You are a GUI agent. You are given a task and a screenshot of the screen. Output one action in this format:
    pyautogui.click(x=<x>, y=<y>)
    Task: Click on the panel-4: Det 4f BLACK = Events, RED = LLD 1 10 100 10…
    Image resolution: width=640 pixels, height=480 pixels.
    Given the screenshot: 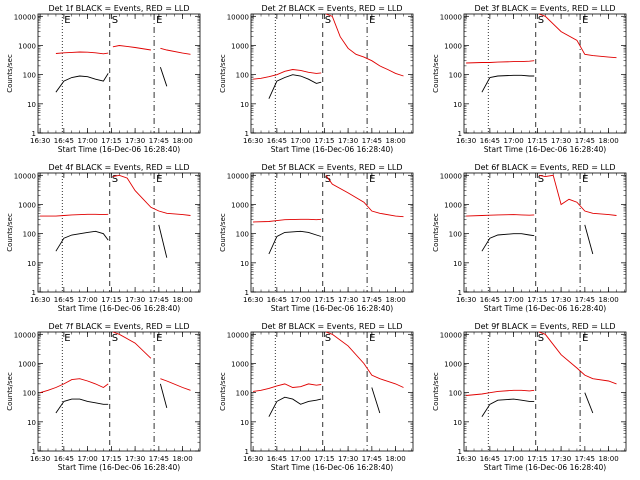 What is the action you would take?
    pyautogui.click(x=103, y=238)
    